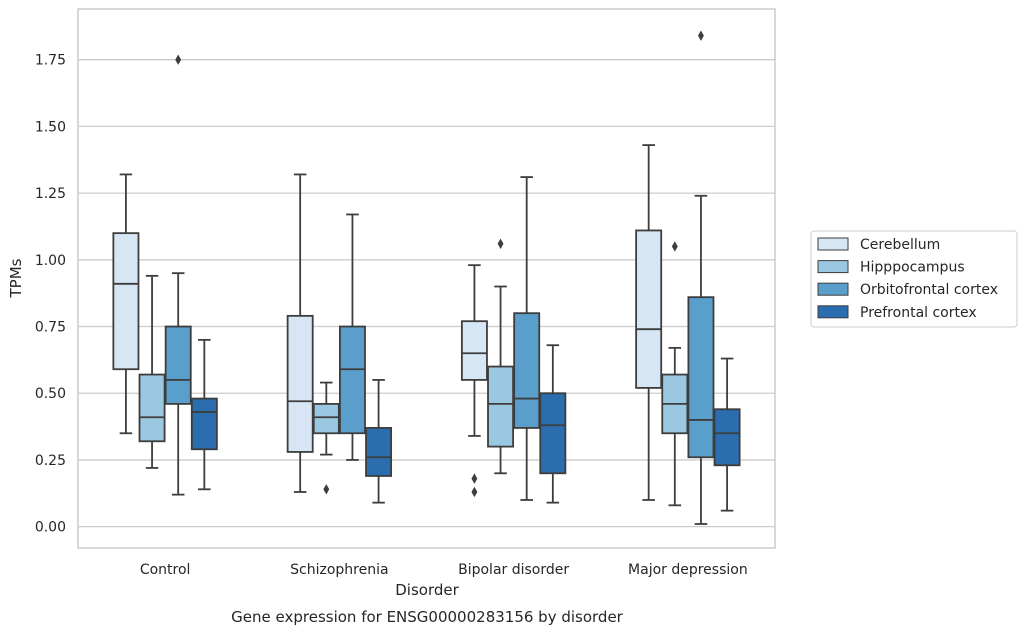  I want to click on y-tick-label: 1.50, so click(50, 127).